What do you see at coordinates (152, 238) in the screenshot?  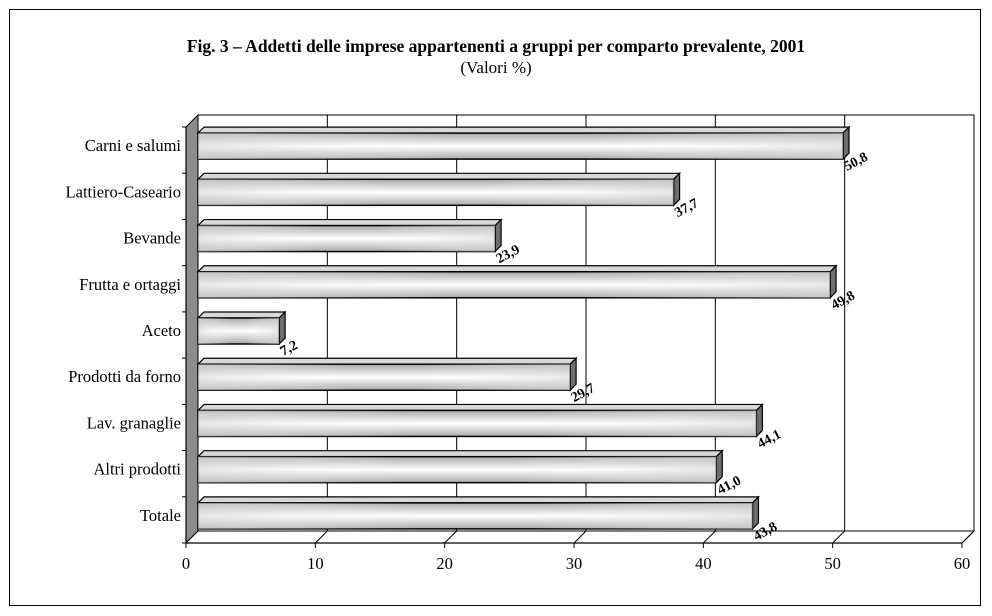 I see `category-label: Bevande` at bounding box center [152, 238].